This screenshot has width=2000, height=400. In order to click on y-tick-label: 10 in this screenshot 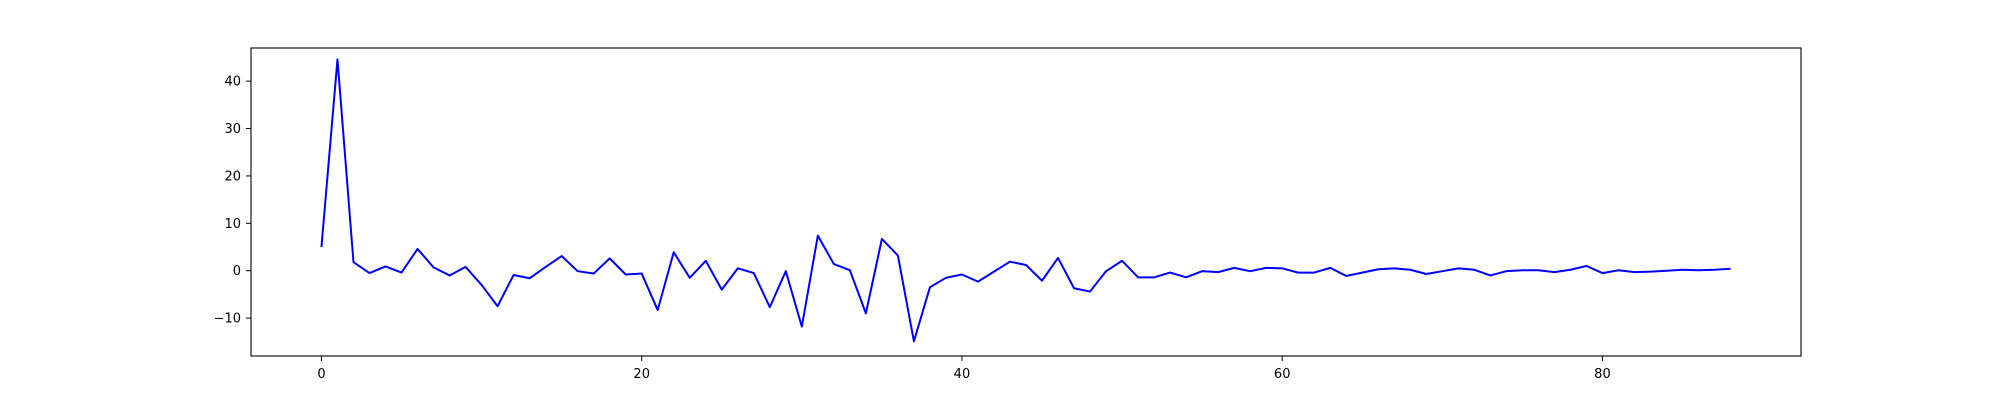, I will do `click(232, 224)`.